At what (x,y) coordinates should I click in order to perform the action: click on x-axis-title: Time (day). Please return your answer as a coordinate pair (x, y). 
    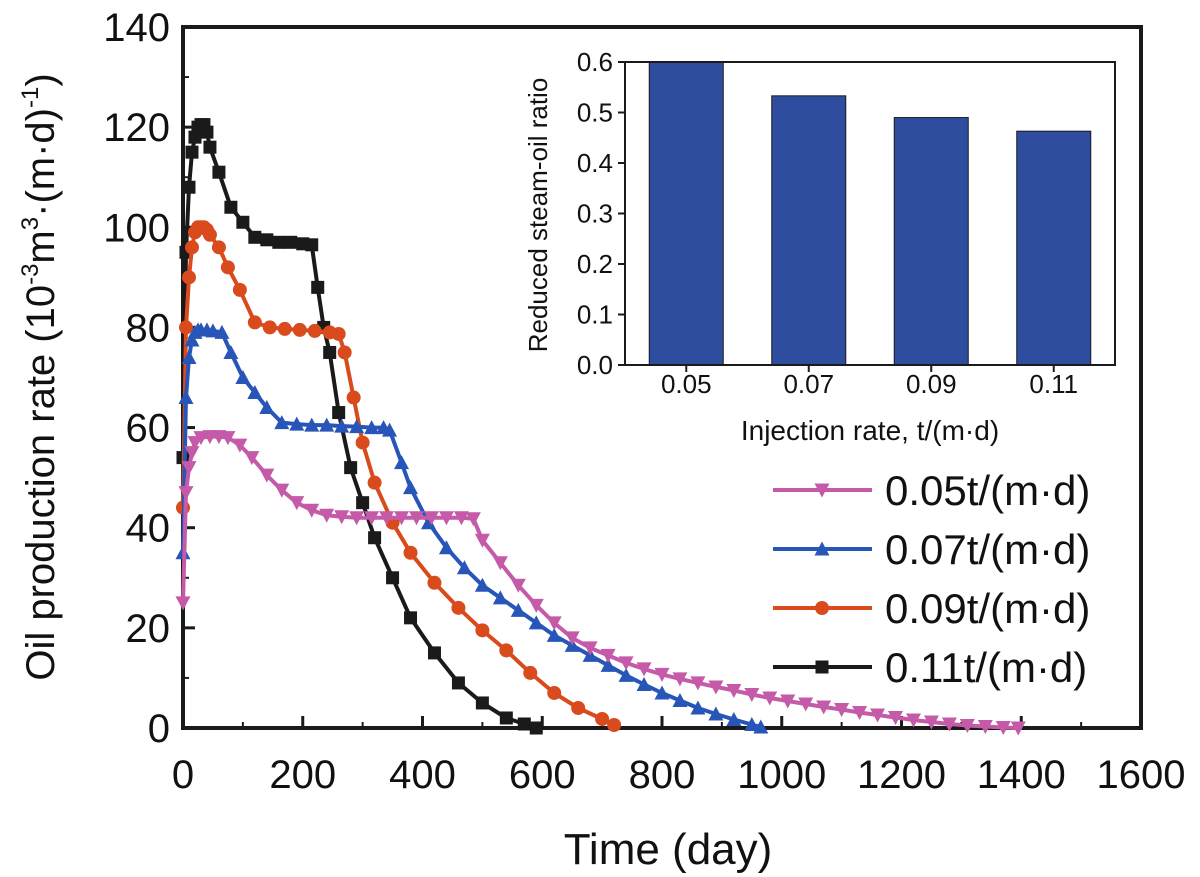
    Looking at the image, I should click on (668, 849).